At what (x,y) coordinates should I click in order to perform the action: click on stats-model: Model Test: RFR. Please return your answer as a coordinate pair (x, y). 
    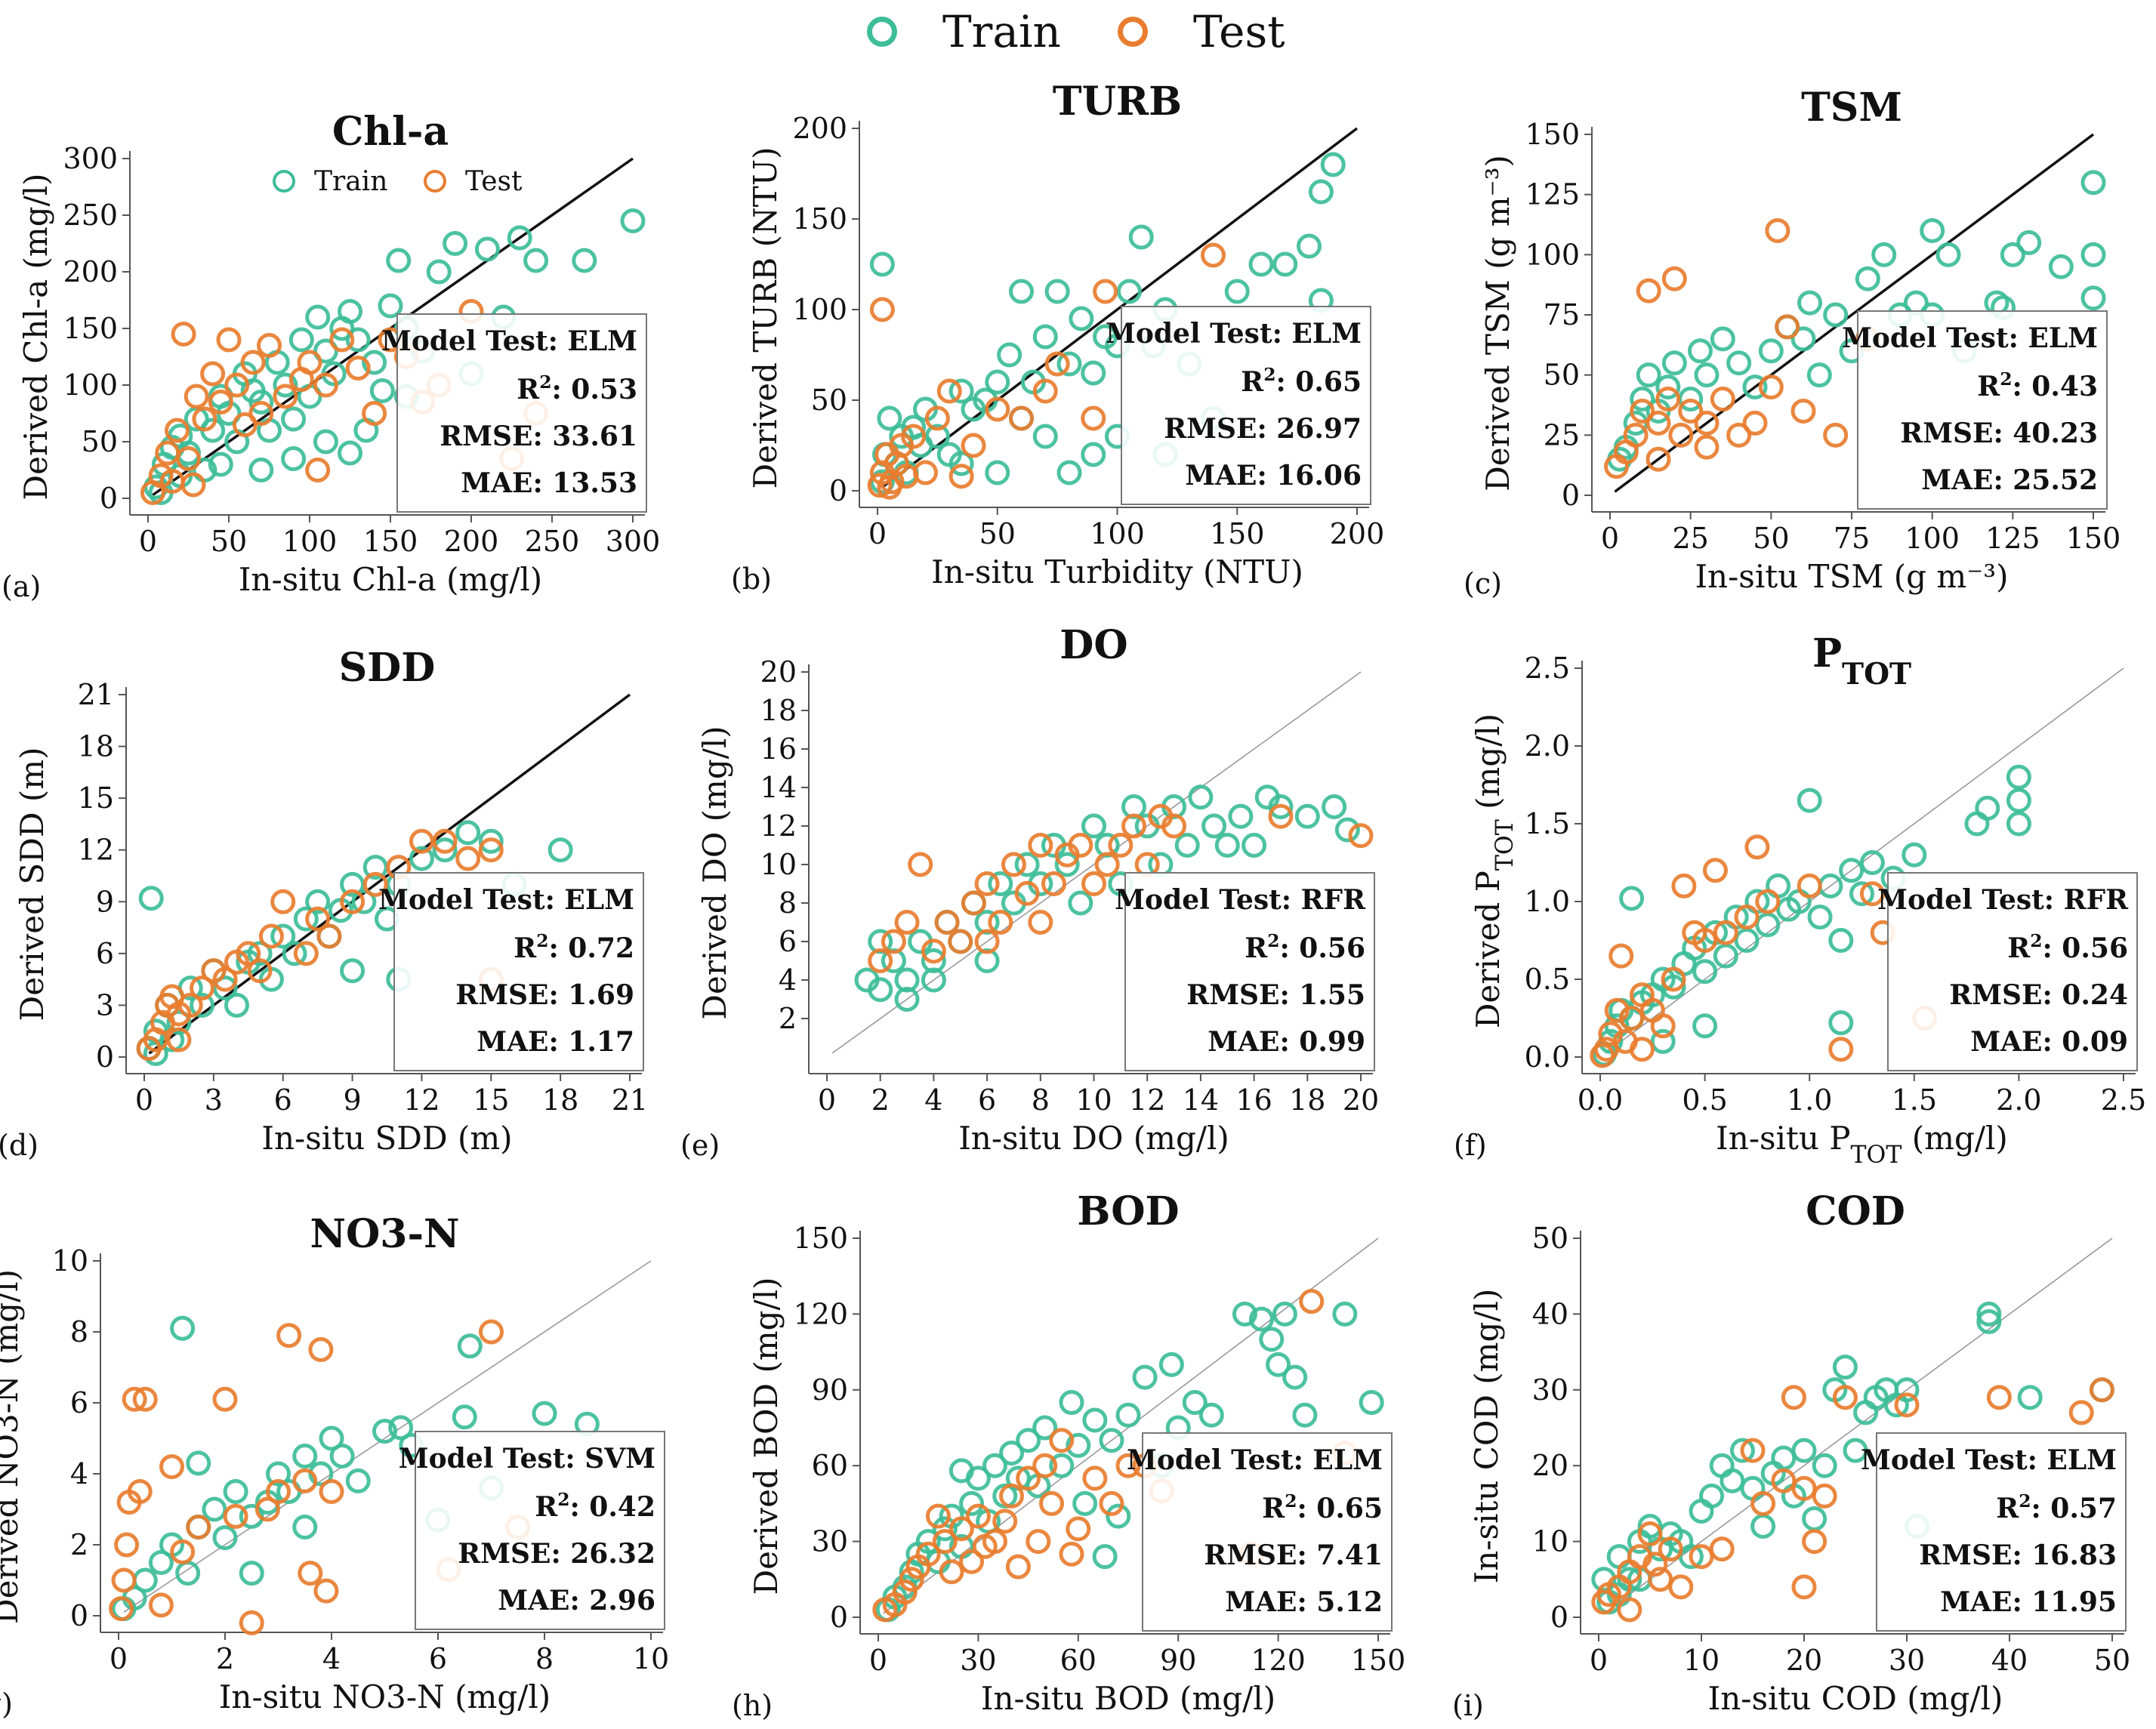
    Looking at the image, I should click on (2003, 900).